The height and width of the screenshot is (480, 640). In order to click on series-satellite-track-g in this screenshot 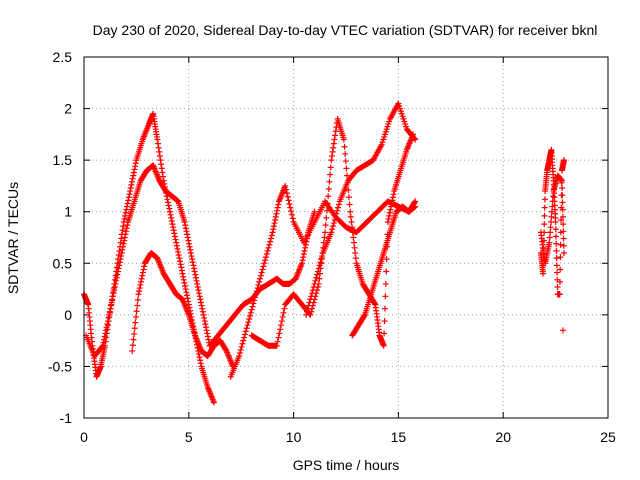, I will do `click(361, 209)`.